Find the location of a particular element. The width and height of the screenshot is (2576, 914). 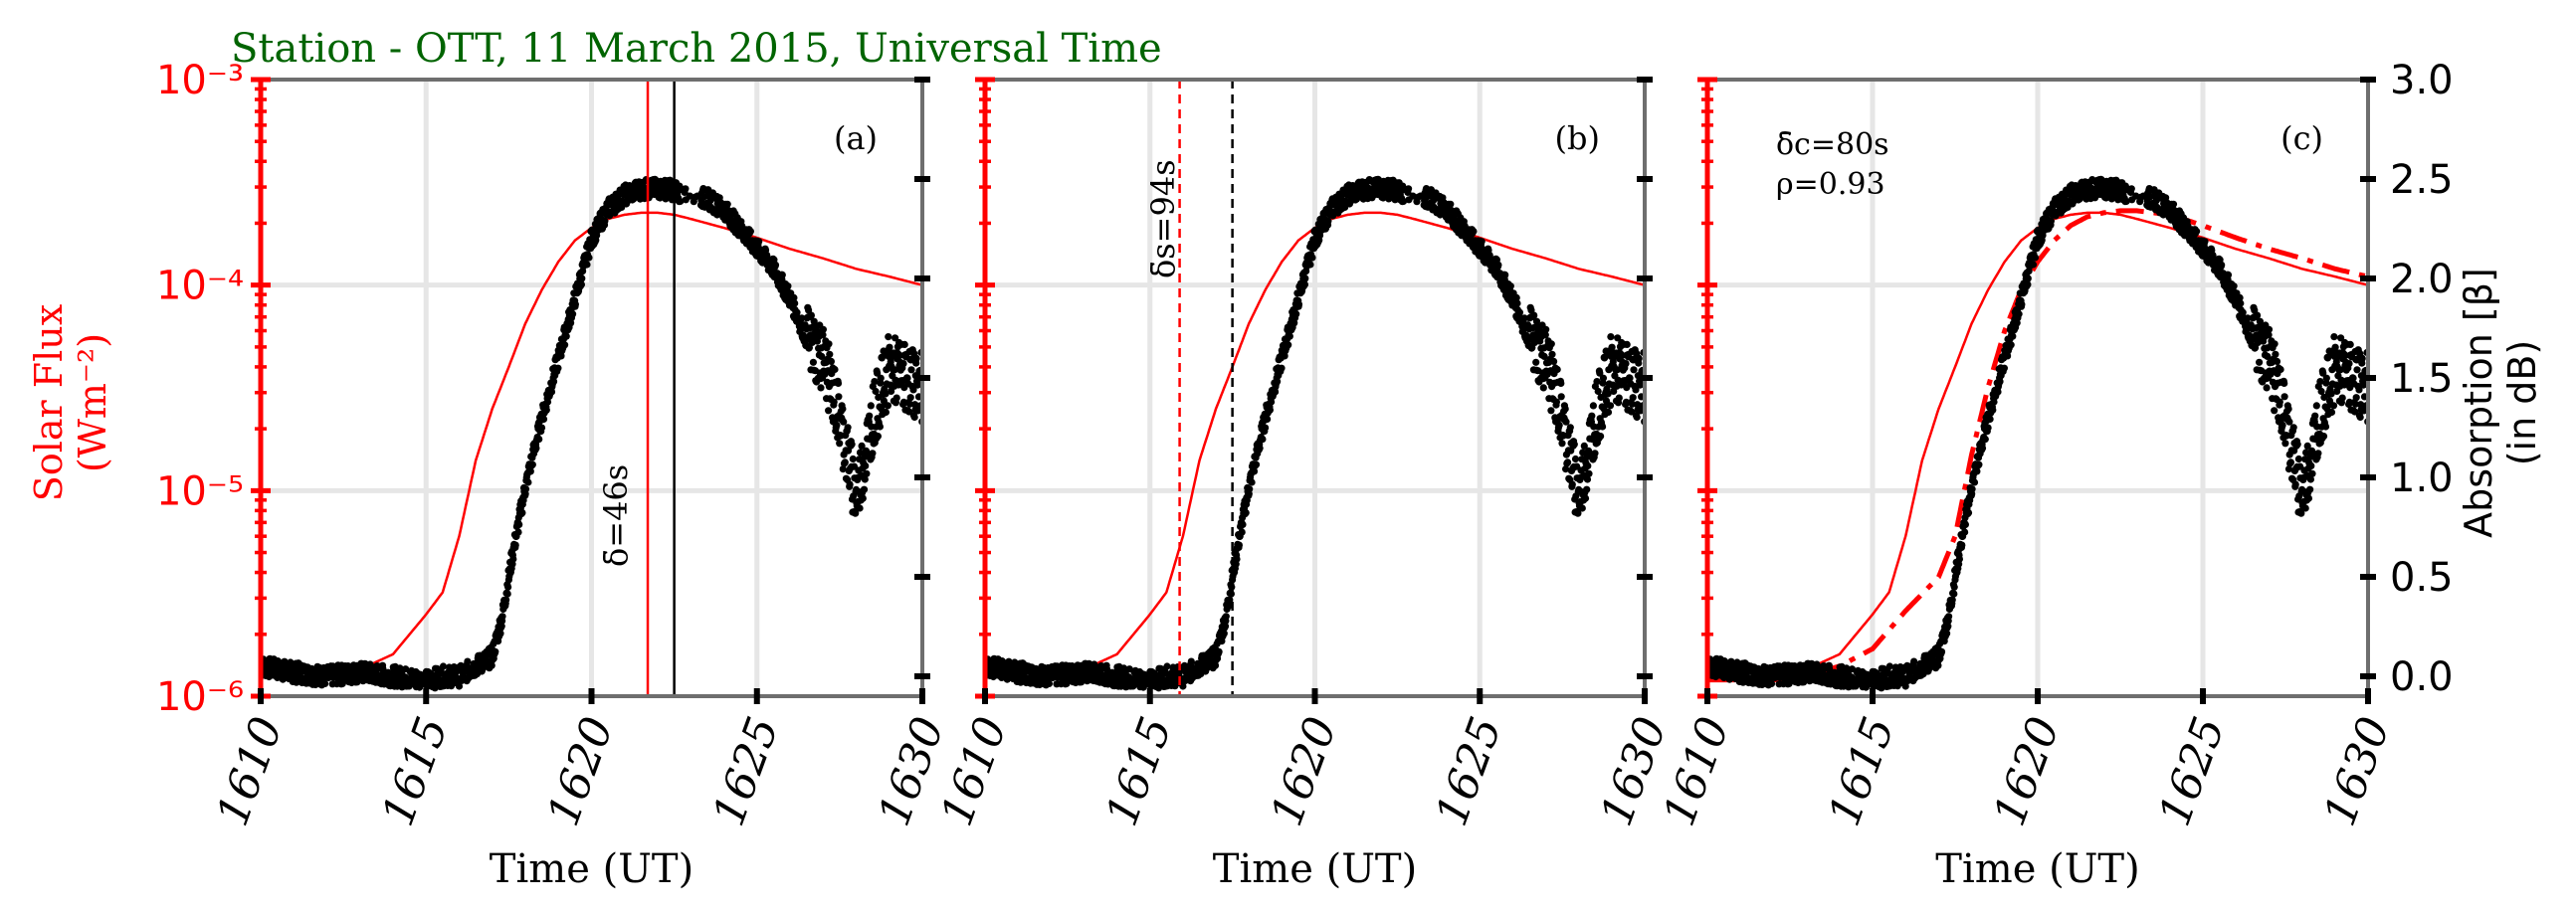

x-tick-label: 1610 is located at coordinates (250, 771).